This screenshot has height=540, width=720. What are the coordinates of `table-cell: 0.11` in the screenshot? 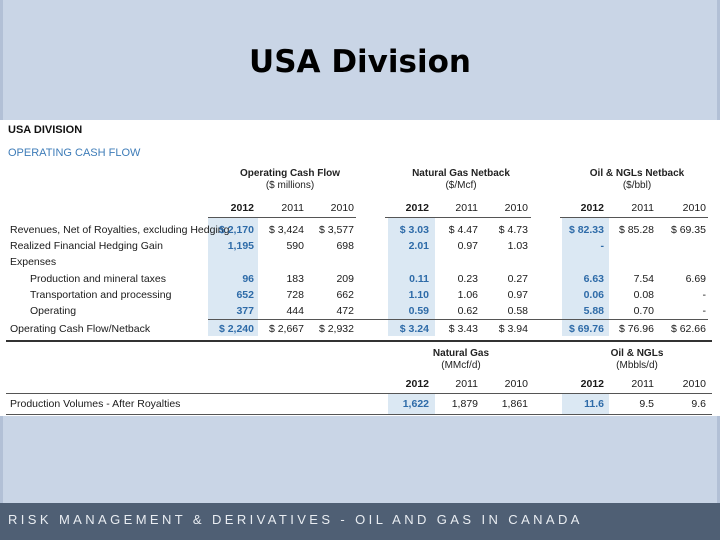 It's located at (419, 279).